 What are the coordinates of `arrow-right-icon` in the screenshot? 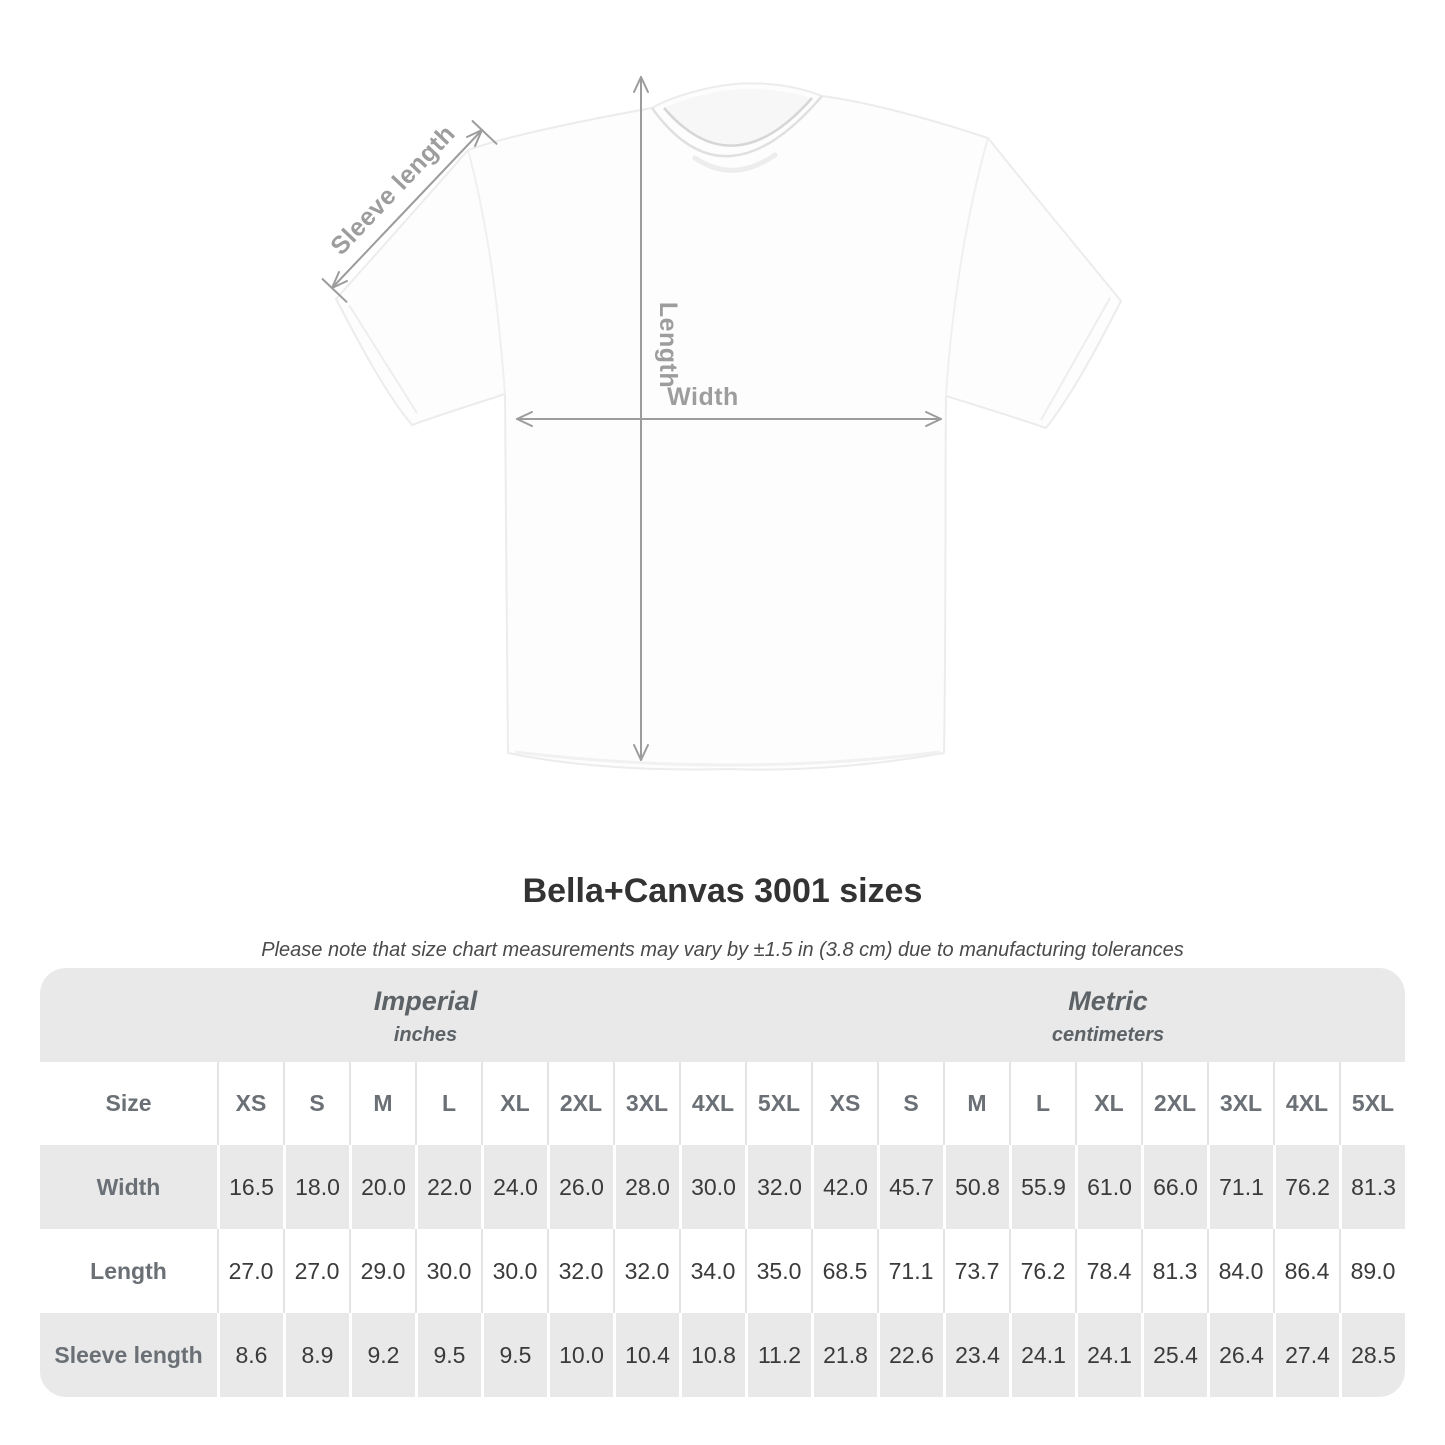 It's located at (933, 419).